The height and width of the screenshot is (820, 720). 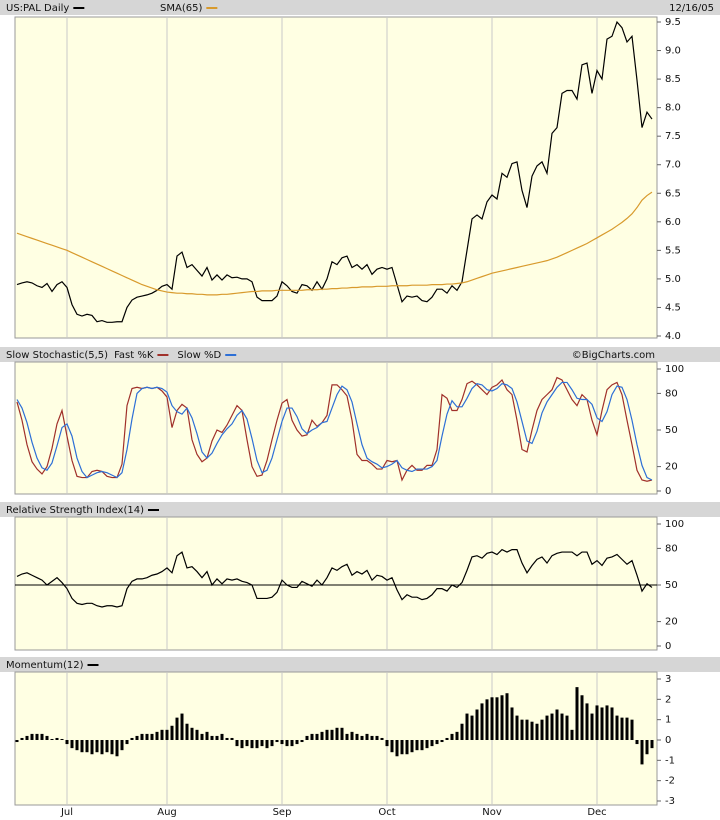 I want to click on y-tick-label: 9.5, so click(x=673, y=22).